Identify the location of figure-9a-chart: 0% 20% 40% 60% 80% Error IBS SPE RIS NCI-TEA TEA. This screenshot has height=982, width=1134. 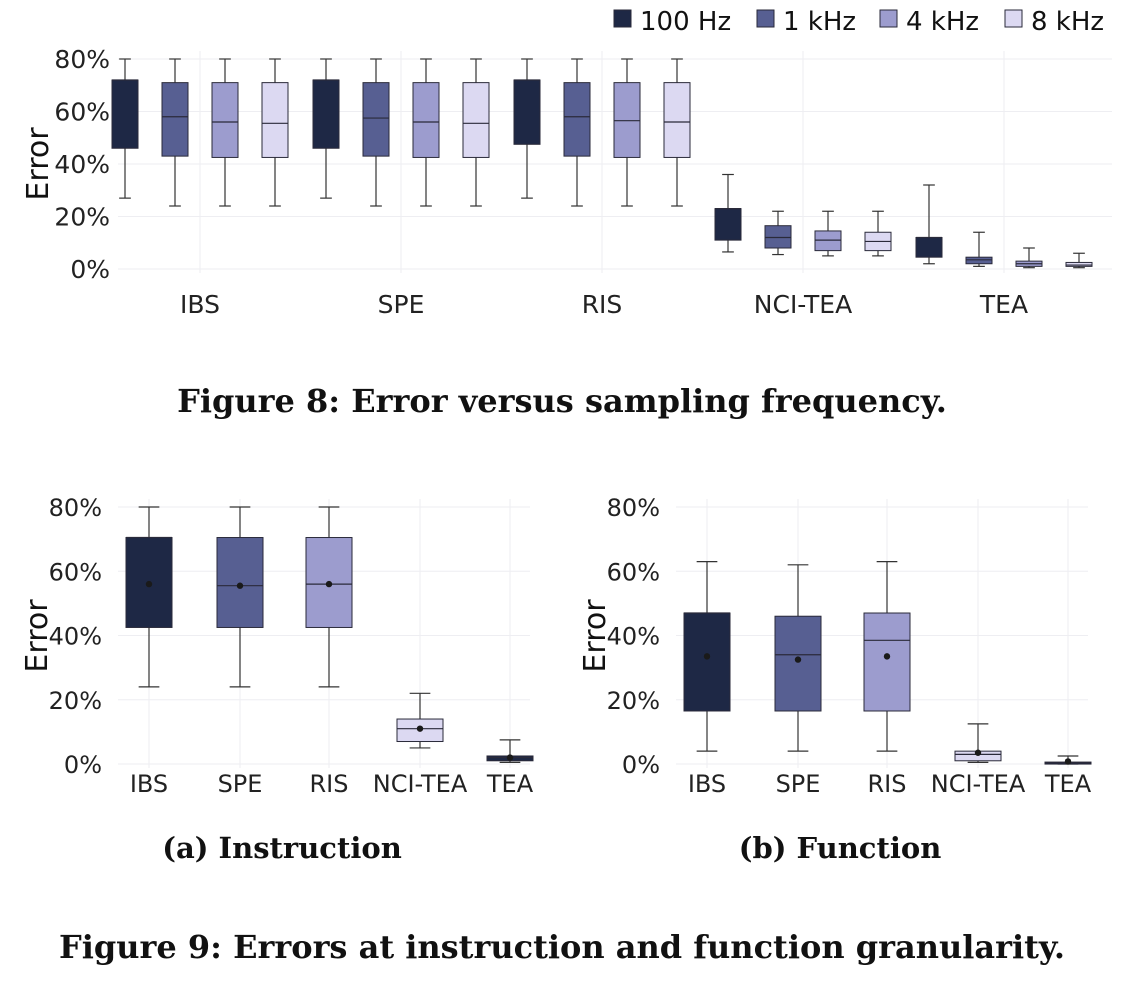
(277, 646).